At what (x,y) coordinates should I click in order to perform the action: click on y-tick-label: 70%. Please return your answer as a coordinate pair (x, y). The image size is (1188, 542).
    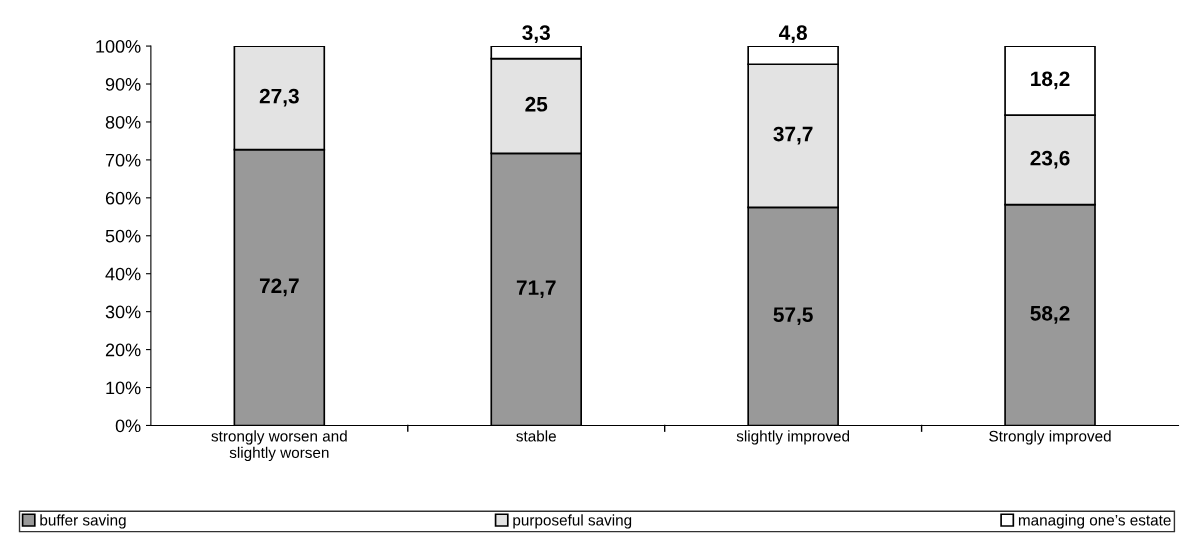
    Looking at the image, I should click on (123, 160).